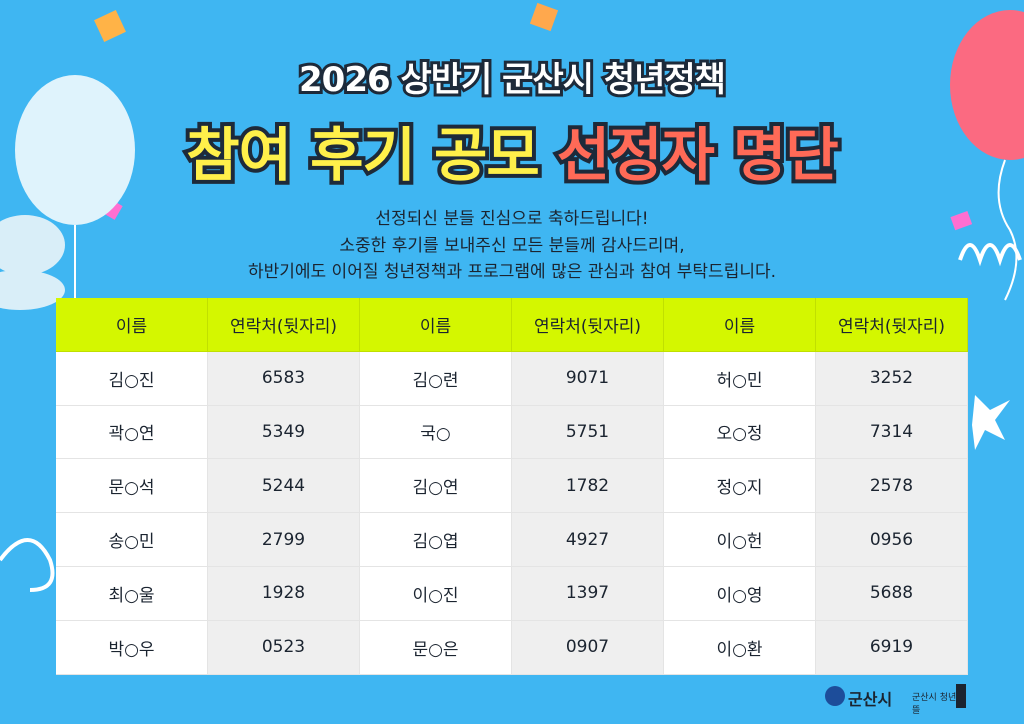 The width and height of the screenshot is (1024, 724). Describe the element at coordinates (436, 647) in the screenshot. I see `name-cell: 문○은` at that location.